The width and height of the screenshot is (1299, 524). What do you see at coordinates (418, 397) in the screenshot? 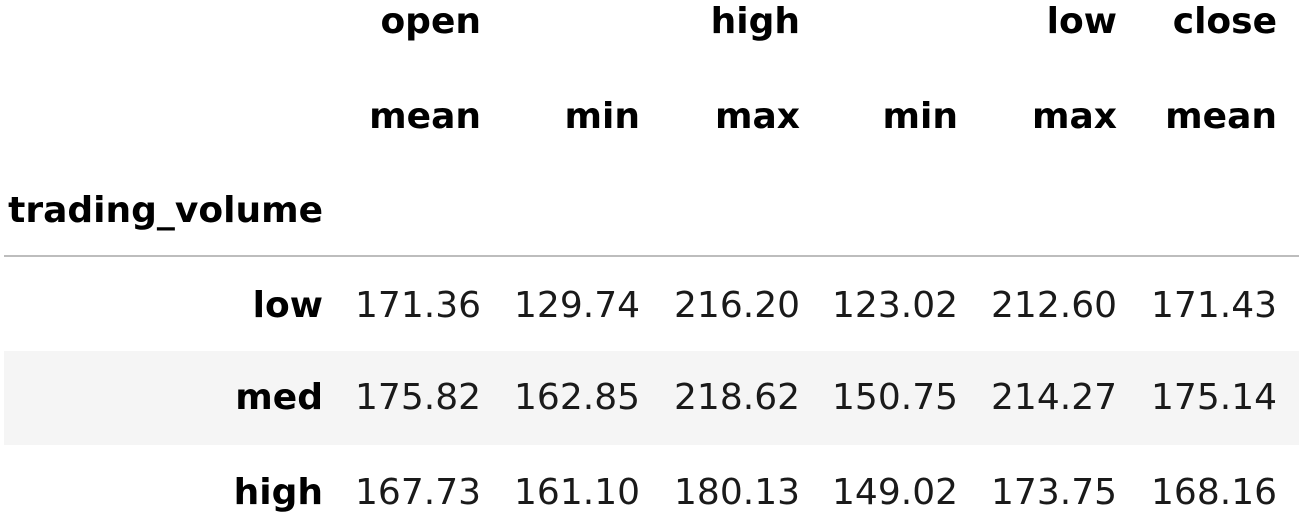
I see `table-cell: 175.82` at bounding box center [418, 397].